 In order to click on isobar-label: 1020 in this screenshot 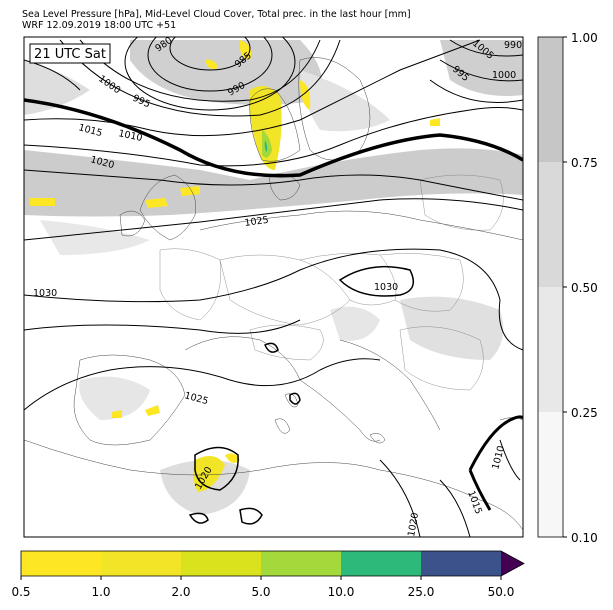, I will do `click(413, 525)`.